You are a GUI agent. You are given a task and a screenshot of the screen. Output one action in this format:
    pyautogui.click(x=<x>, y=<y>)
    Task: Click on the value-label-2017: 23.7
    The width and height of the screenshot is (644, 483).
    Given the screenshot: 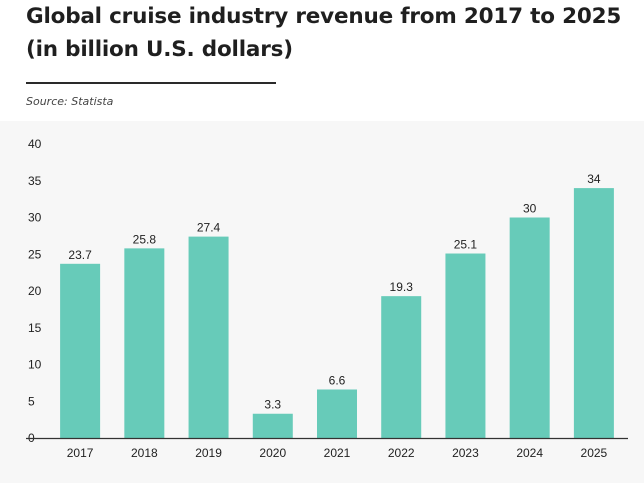 What is the action you would take?
    pyautogui.click(x=80, y=255)
    